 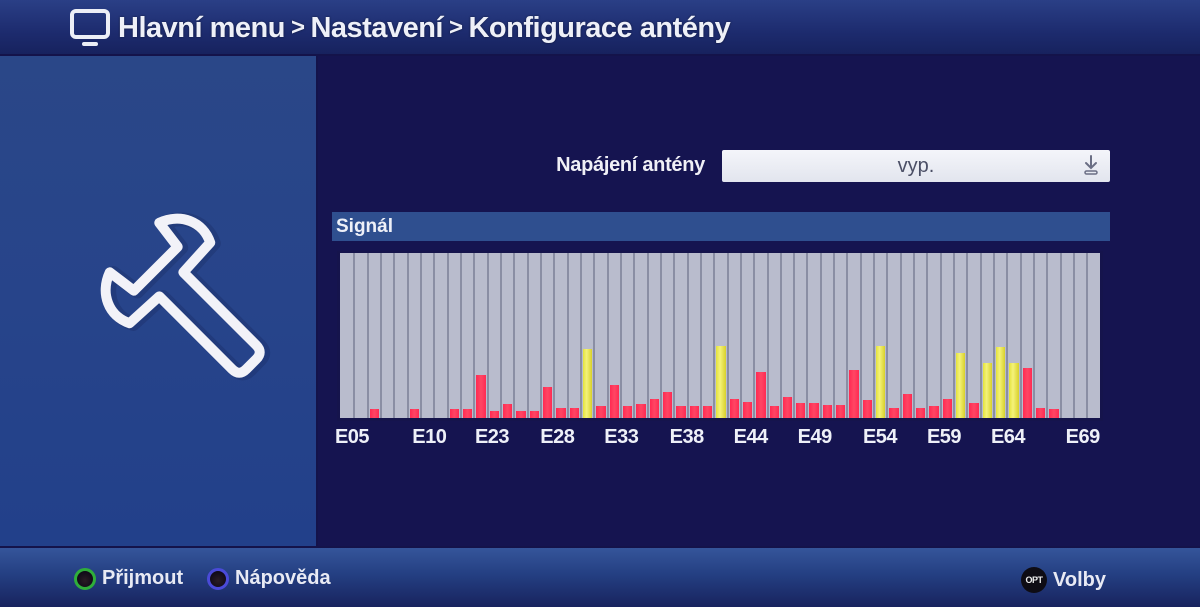 I want to click on antenna-power-label: Napájení antény, so click(x=630, y=165).